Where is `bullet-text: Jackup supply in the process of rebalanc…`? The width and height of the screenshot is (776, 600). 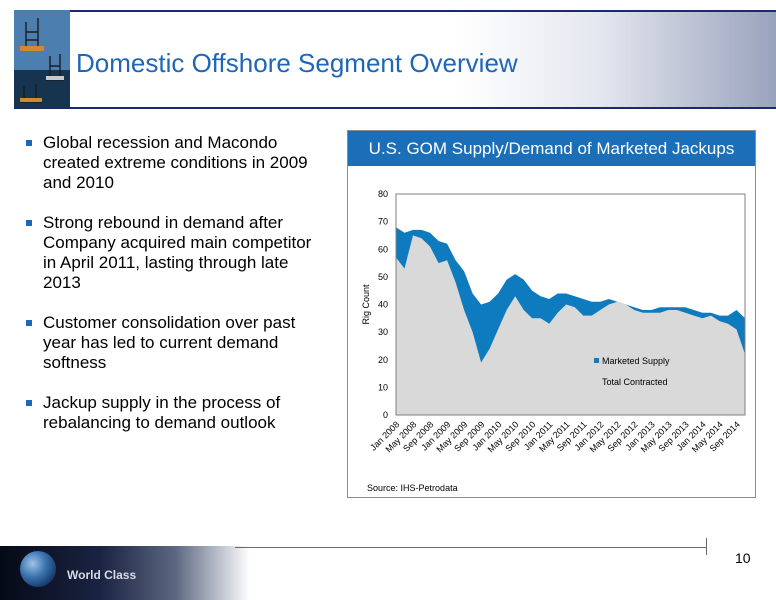 bullet-text: Jackup supply in the process of rebalanc… is located at coordinates (162, 412).